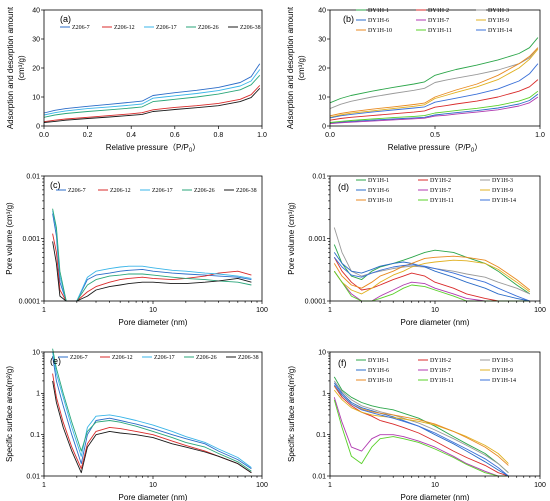 Image resolution: width=550 pixels, height=501 pixels. What do you see at coordinates (44, 485) in the screenshot?
I see `panel-e-x-tick-label: 1` at bounding box center [44, 485].